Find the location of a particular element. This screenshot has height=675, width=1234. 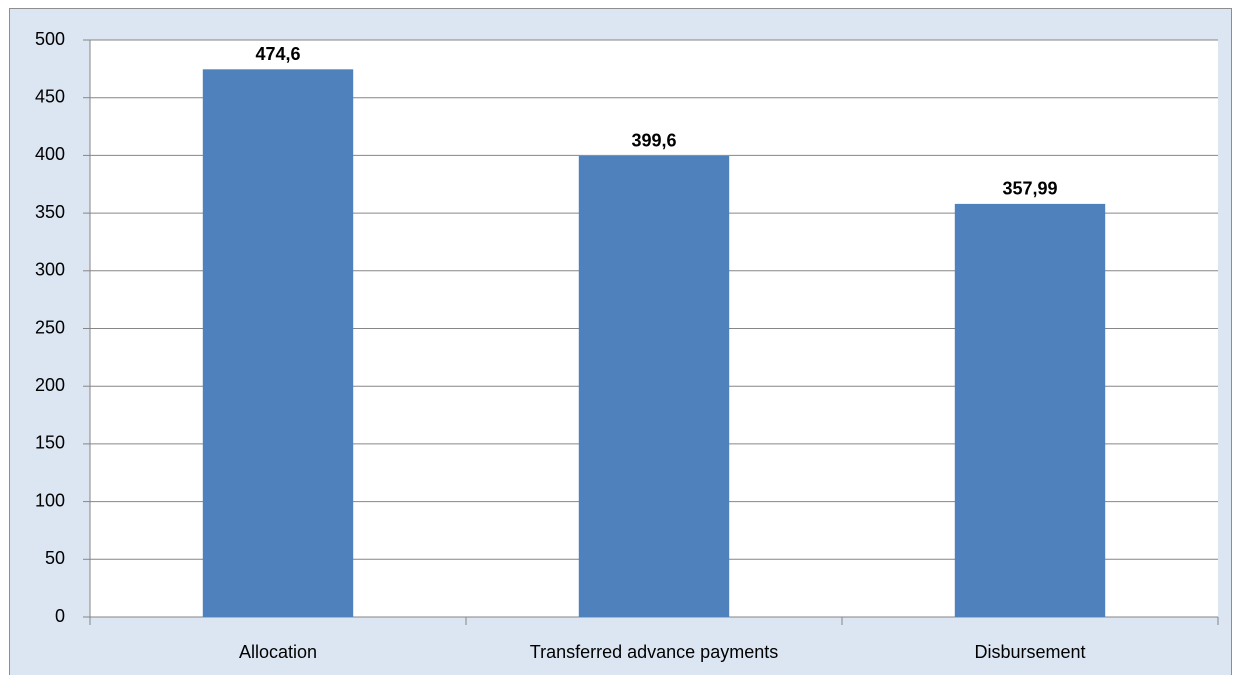

x-tick-label: Disbursement is located at coordinates (1029, 652).